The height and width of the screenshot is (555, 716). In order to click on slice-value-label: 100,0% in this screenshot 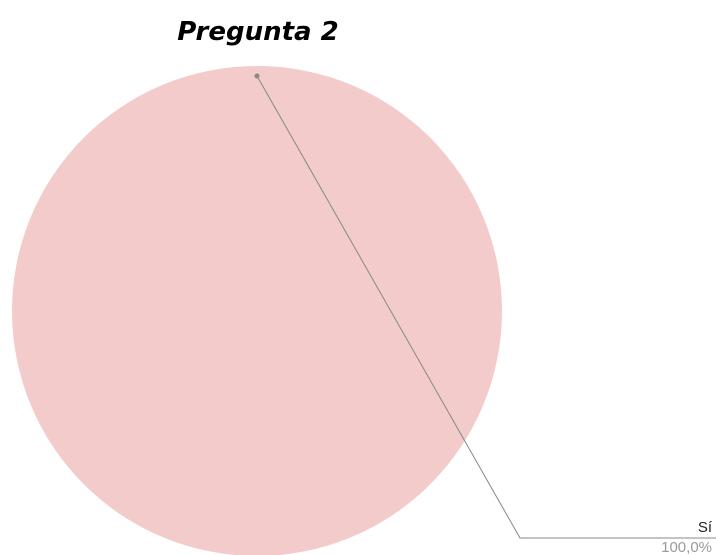, I will do `click(686, 547)`.